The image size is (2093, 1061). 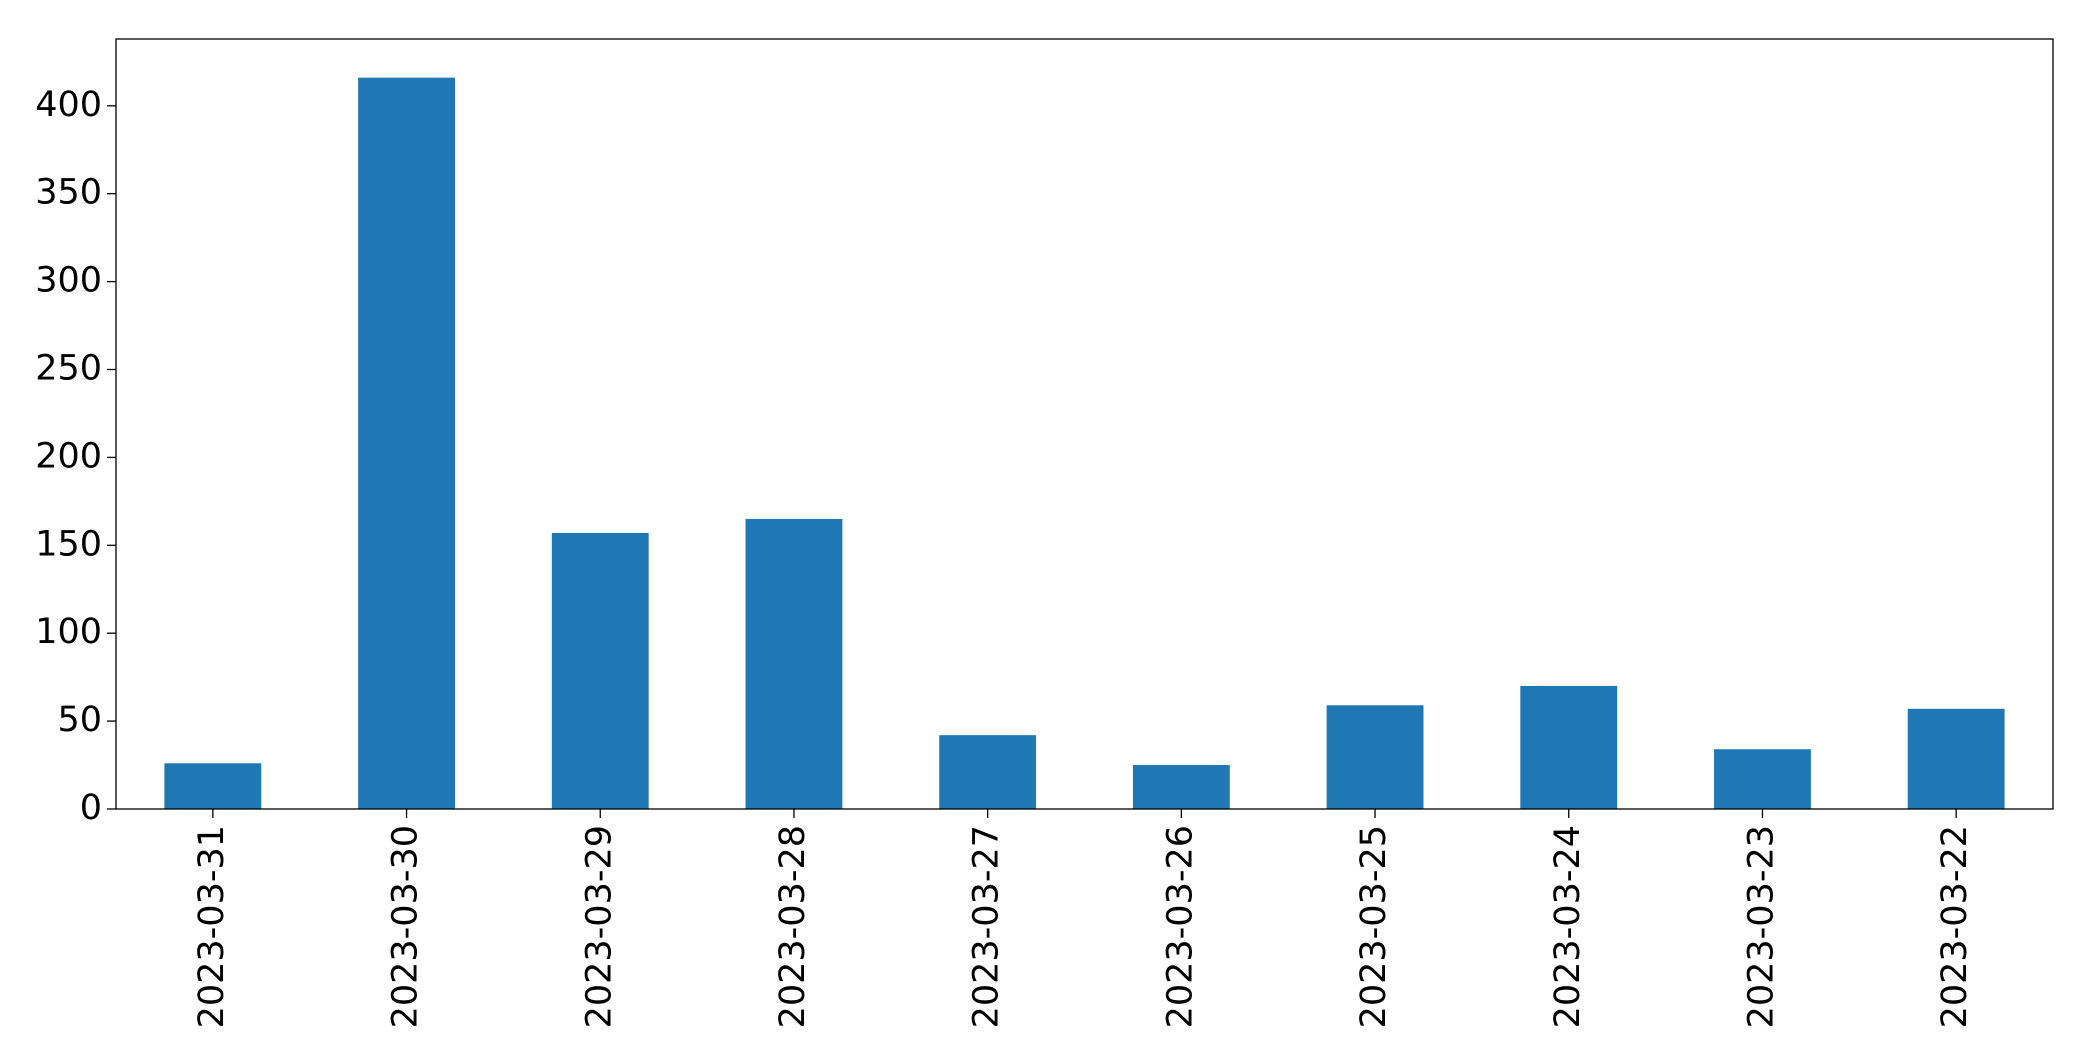 What do you see at coordinates (68, 281) in the screenshot?
I see `y-tick-label: 300` at bounding box center [68, 281].